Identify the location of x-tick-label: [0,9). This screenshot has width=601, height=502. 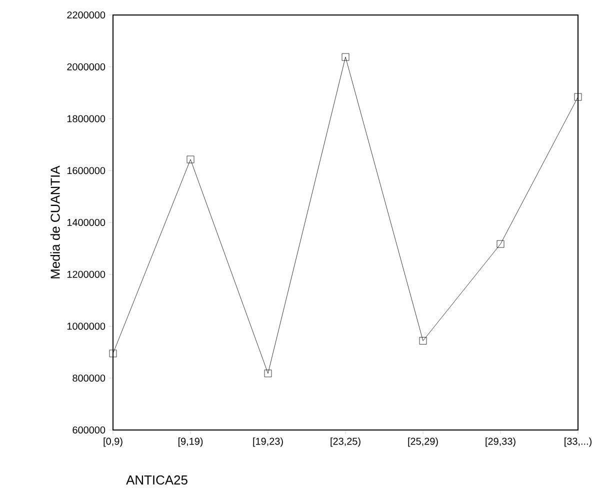
(113, 442).